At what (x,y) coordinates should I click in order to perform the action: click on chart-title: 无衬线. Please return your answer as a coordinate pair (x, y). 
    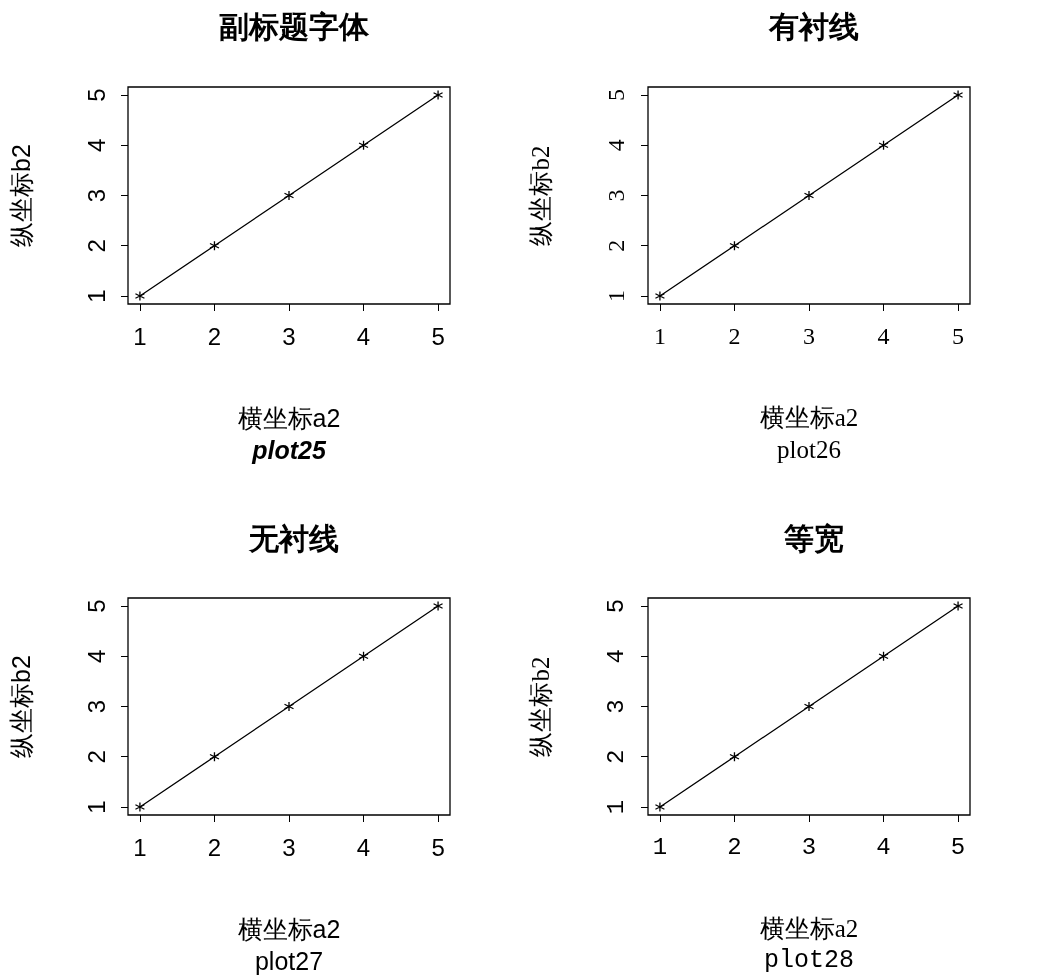
    Looking at the image, I should click on (293, 538).